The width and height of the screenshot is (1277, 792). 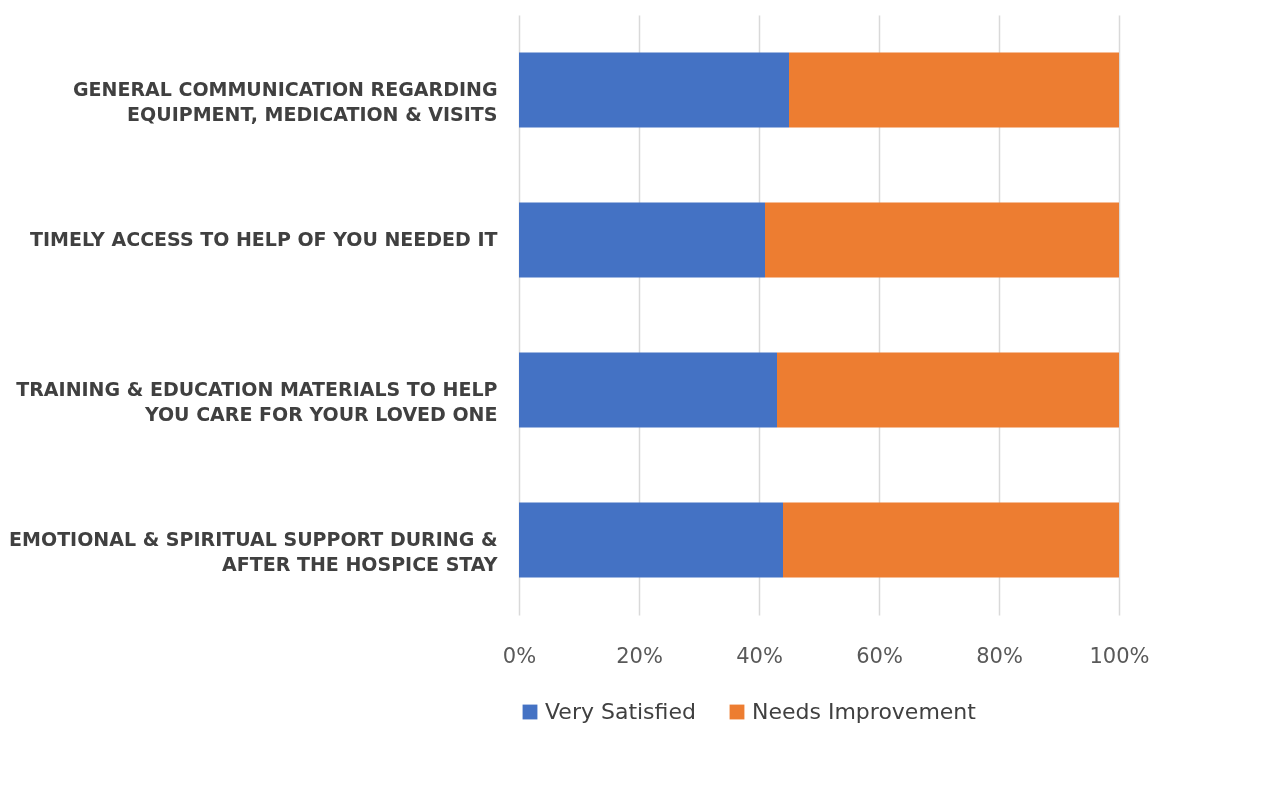 I want to click on x-tick-label: 80%, so click(x=999, y=655).